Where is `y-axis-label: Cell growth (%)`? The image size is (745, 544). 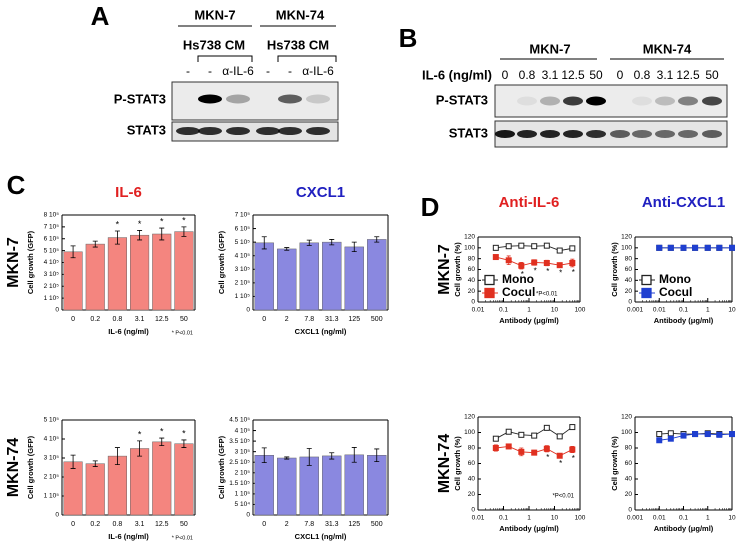
y-axis-label: Cell growth (%) is located at coordinates (457, 463).